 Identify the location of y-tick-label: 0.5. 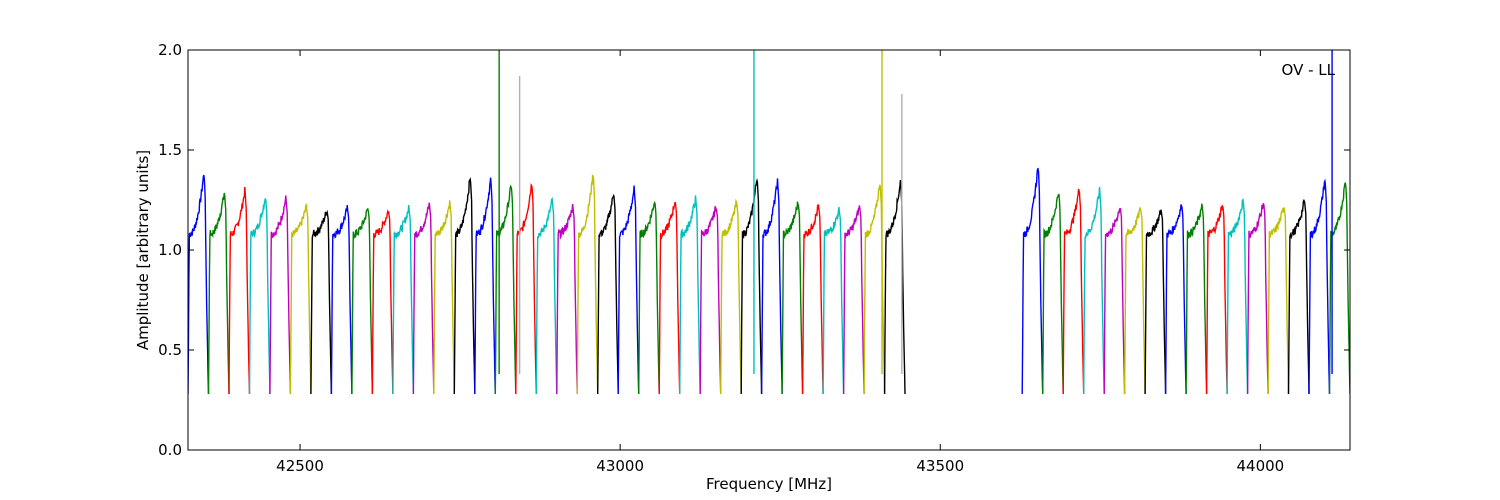
(170, 350).